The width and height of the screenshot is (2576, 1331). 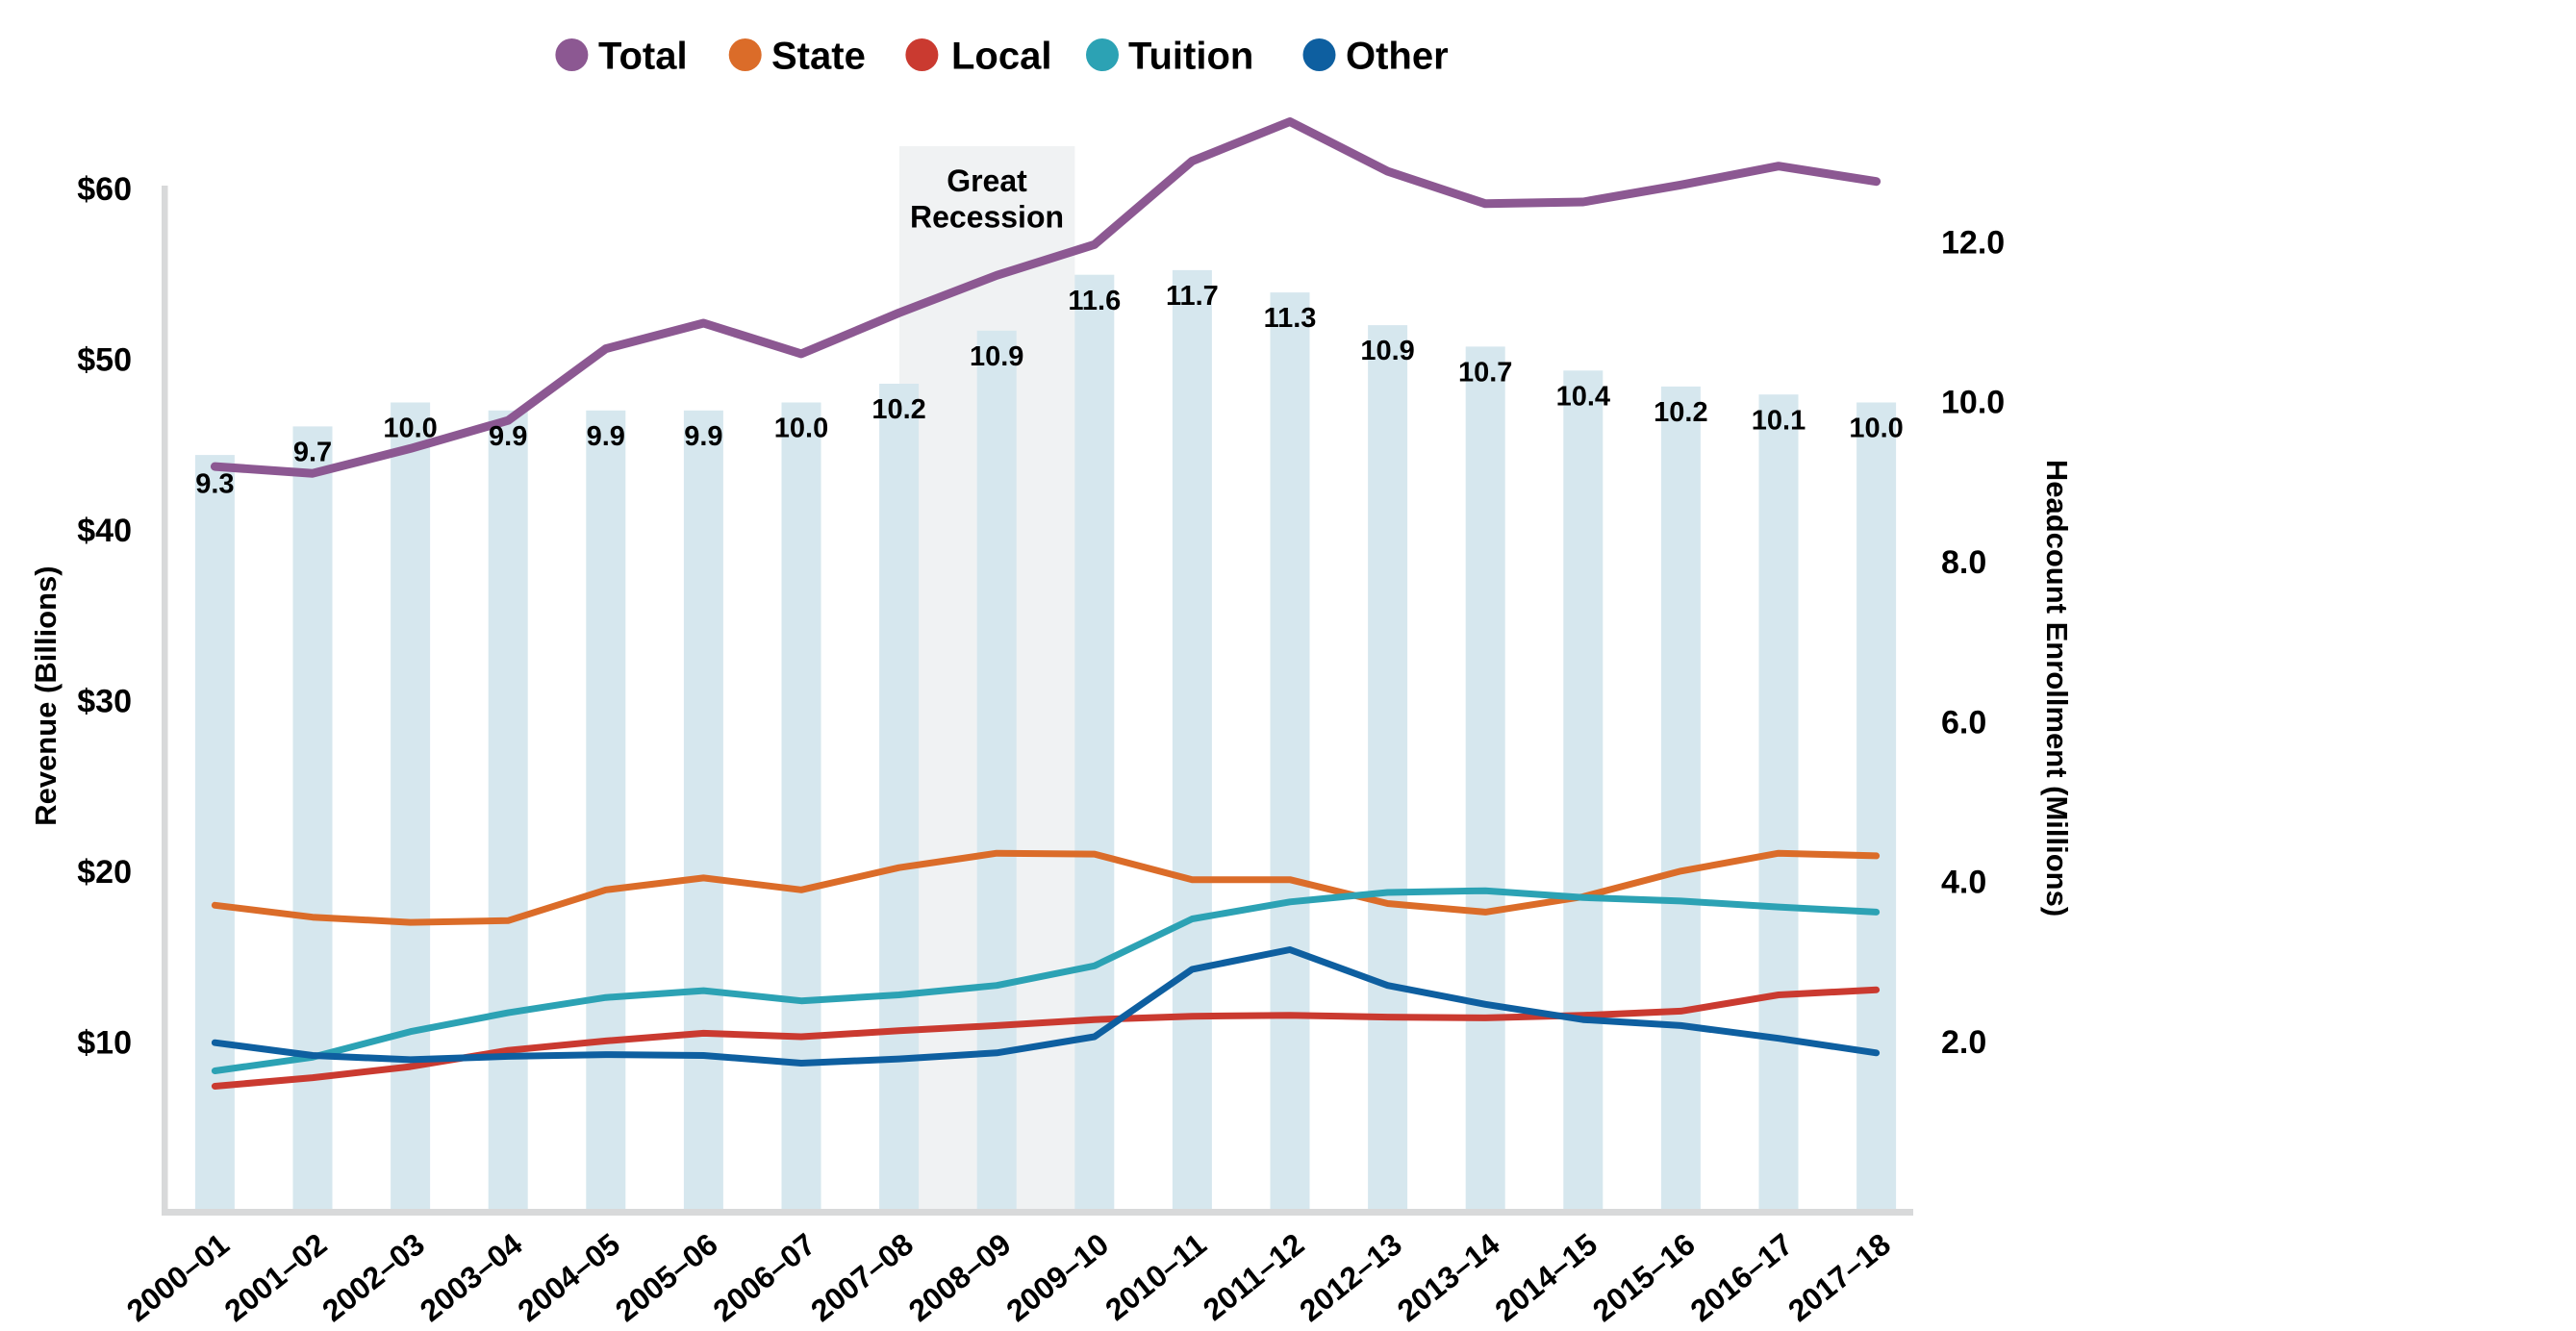 What do you see at coordinates (1057, 1277) in the screenshot?
I see `svg-text: 2009–10` at bounding box center [1057, 1277].